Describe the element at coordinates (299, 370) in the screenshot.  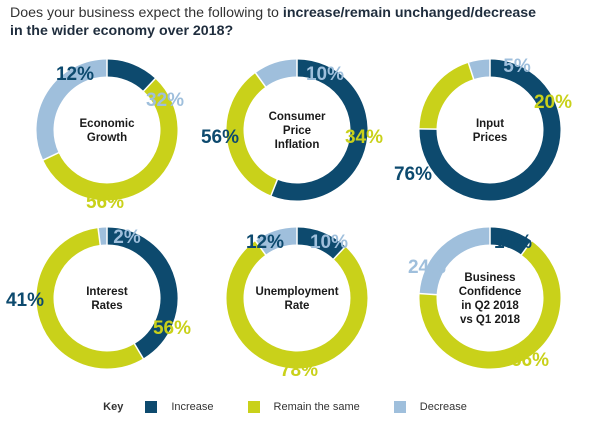
I see `data-label-same: 78%` at that location.